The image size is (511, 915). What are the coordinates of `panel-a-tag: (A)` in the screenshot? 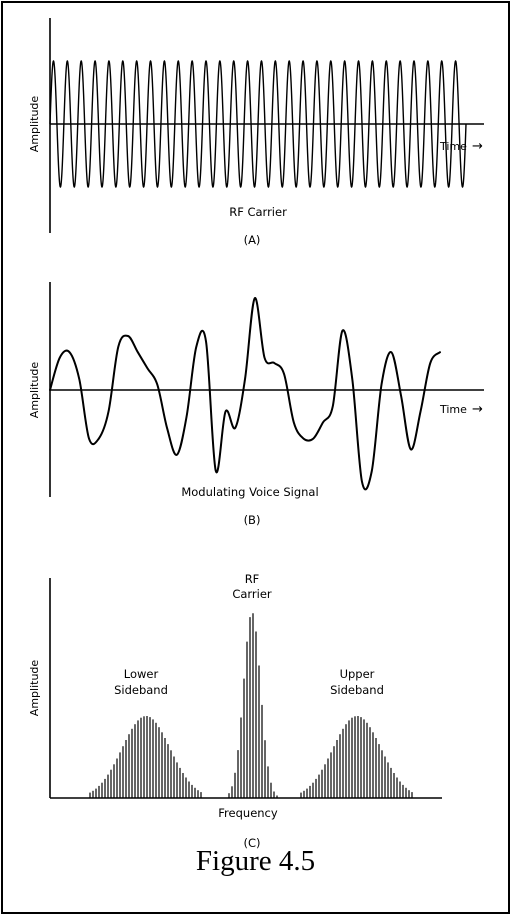 It's located at (252, 240).